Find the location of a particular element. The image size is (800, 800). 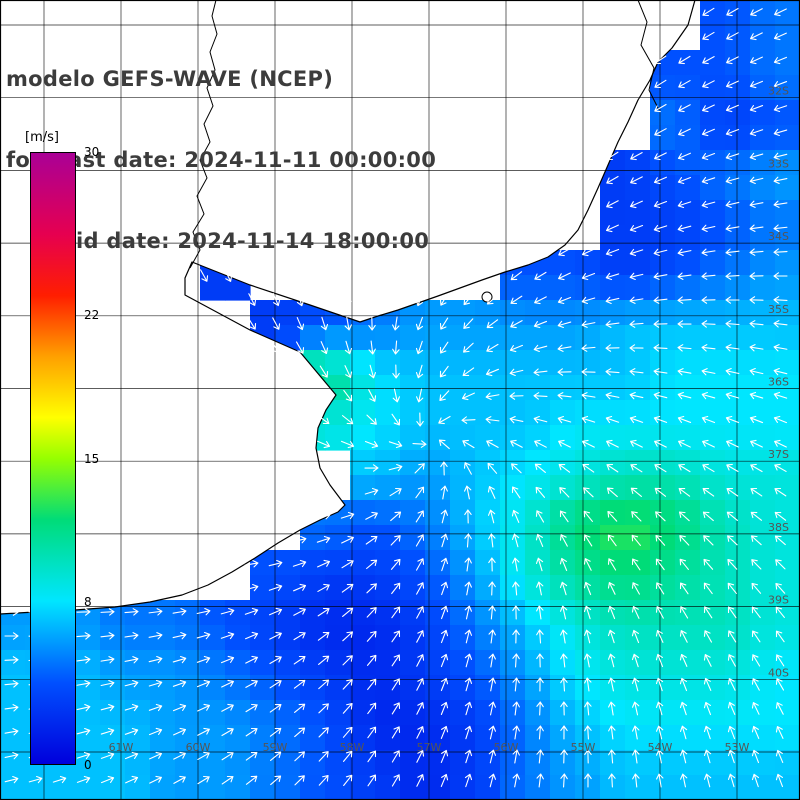

lat-label: 38S is located at coordinates (778, 527).